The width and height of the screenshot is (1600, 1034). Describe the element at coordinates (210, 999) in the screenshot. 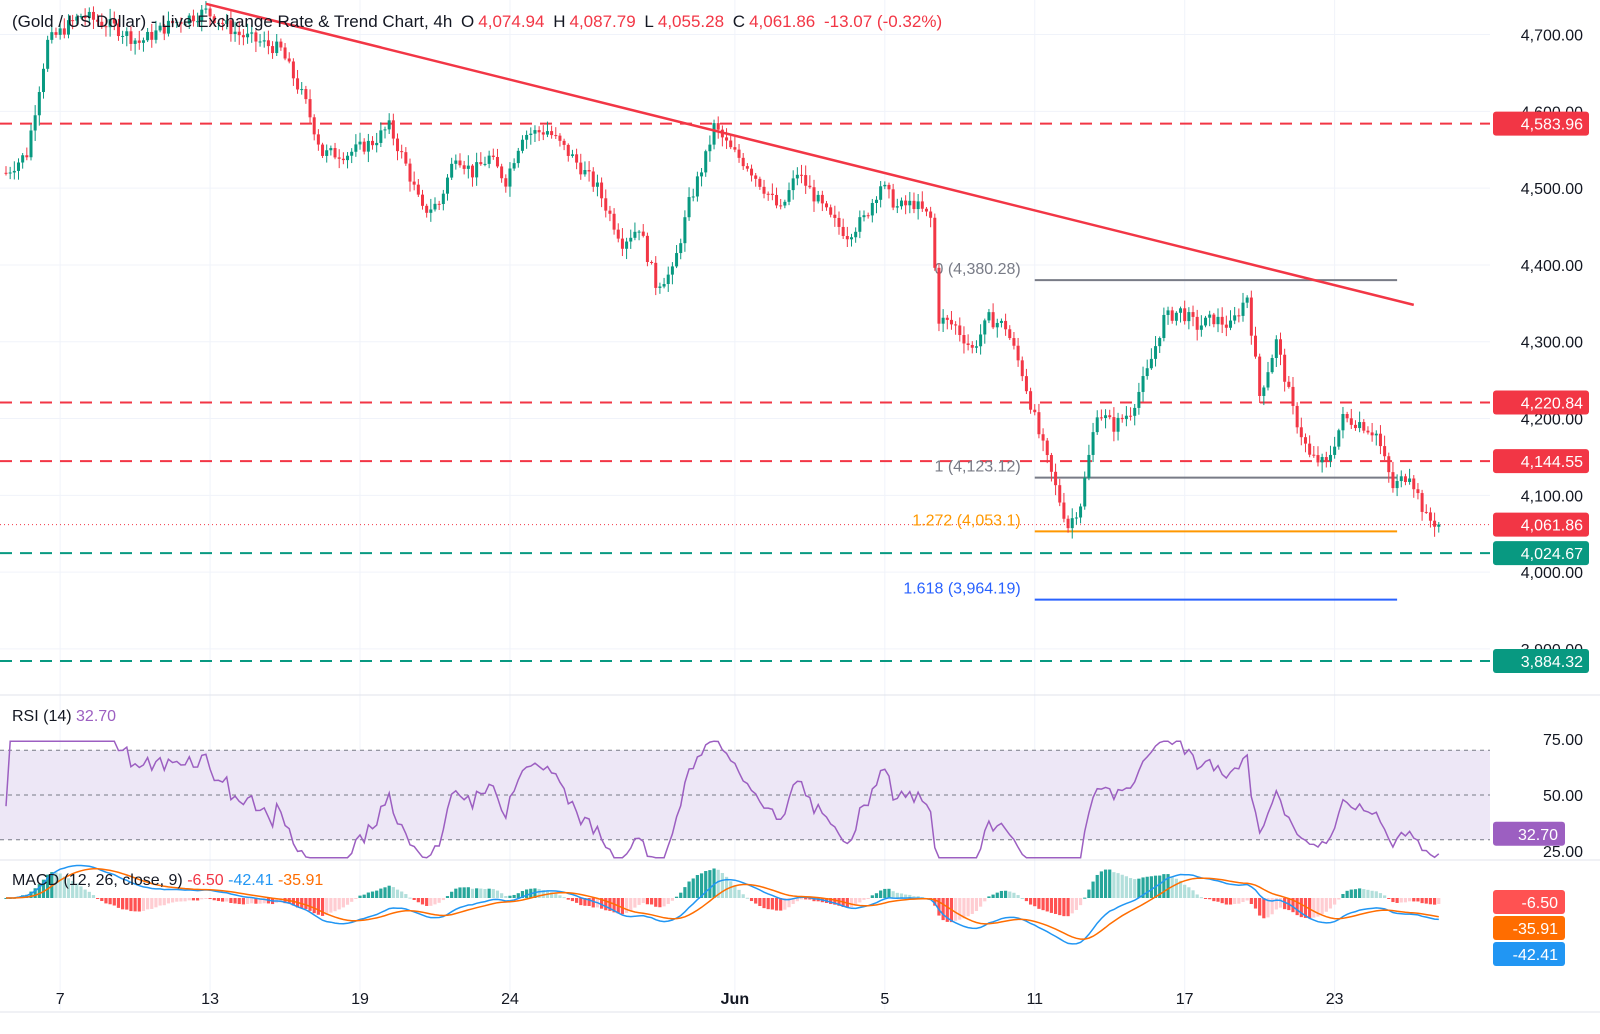

I see `date-tick-label: 13` at that location.